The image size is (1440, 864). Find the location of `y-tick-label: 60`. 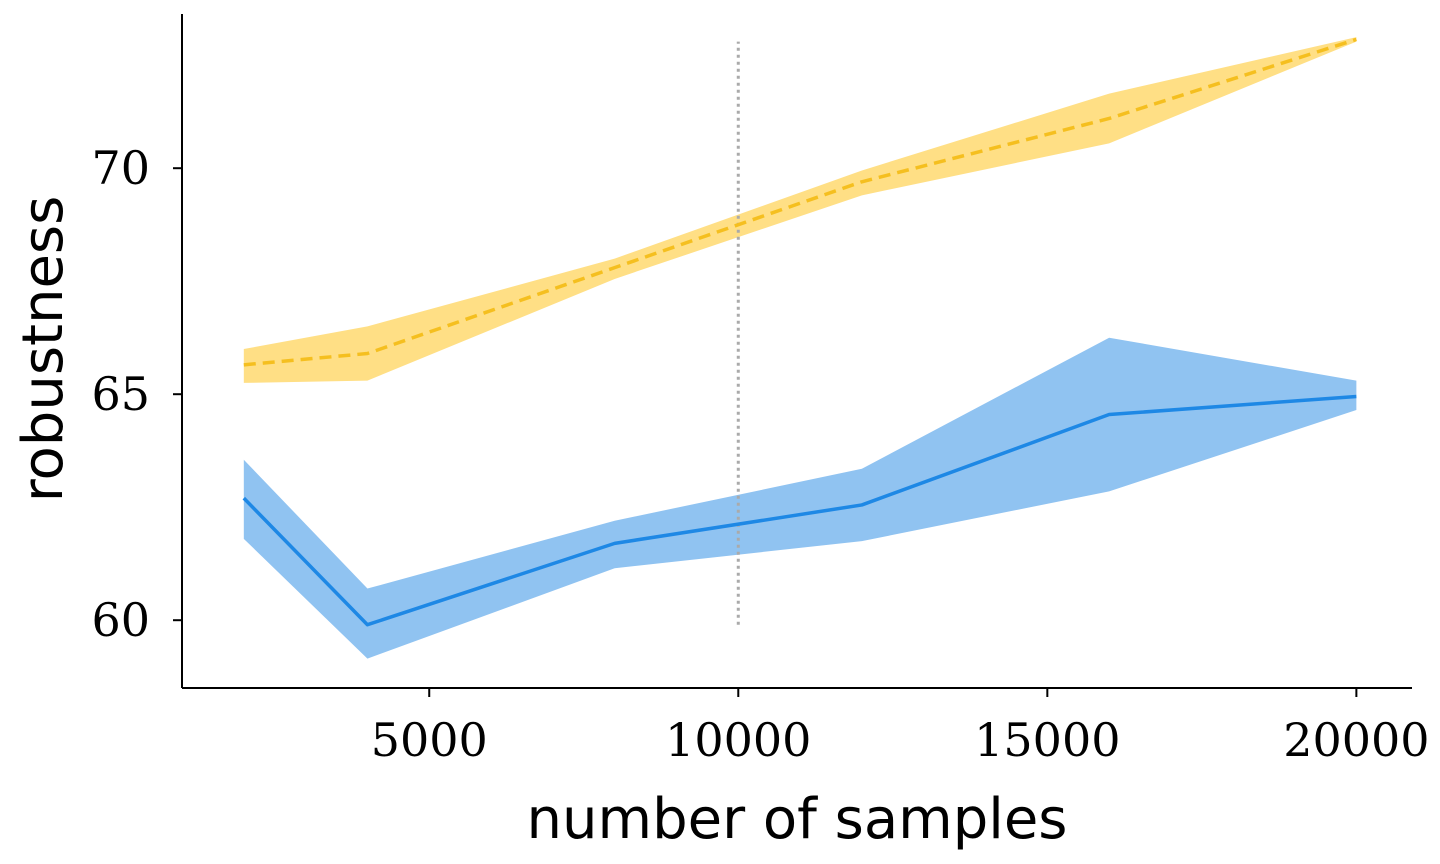

y-tick-label: 60 is located at coordinates (120, 620).